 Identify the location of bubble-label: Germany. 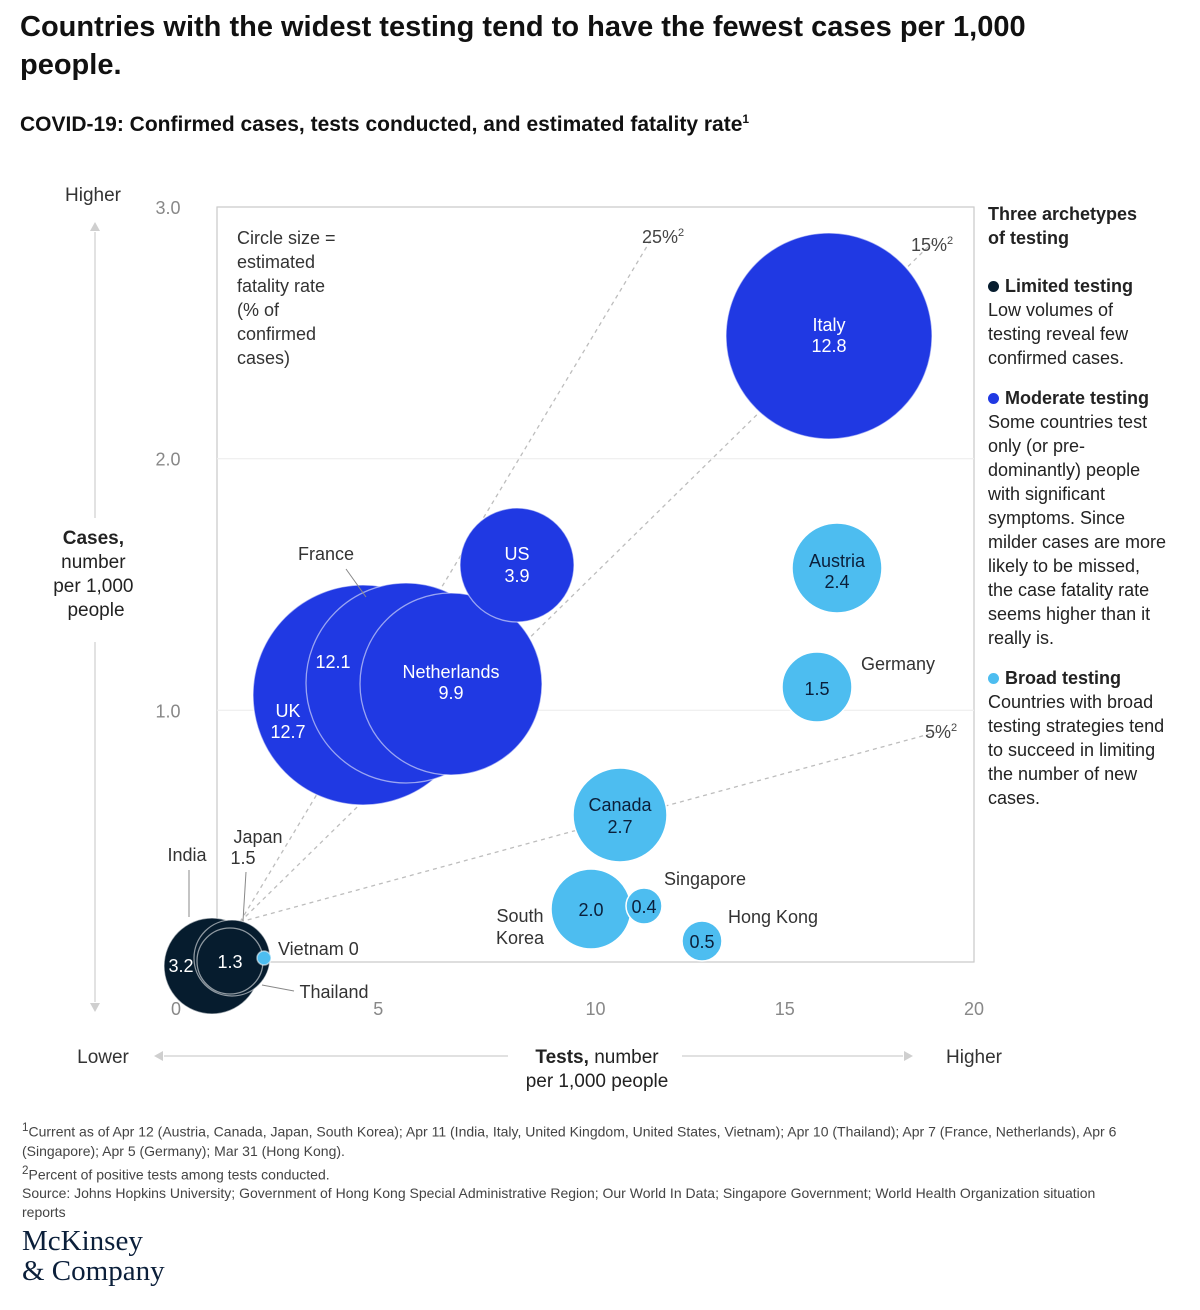
(898, 664).